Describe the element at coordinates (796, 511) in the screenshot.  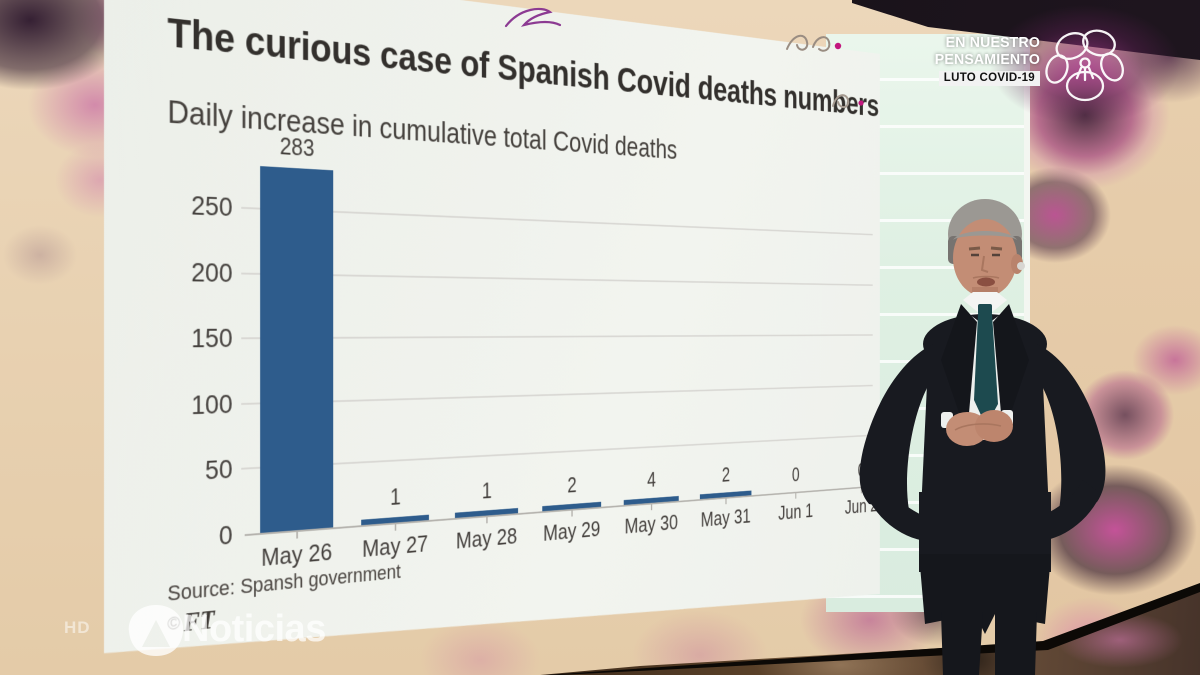
I see `x-axis-label: Jun 1` at that location.